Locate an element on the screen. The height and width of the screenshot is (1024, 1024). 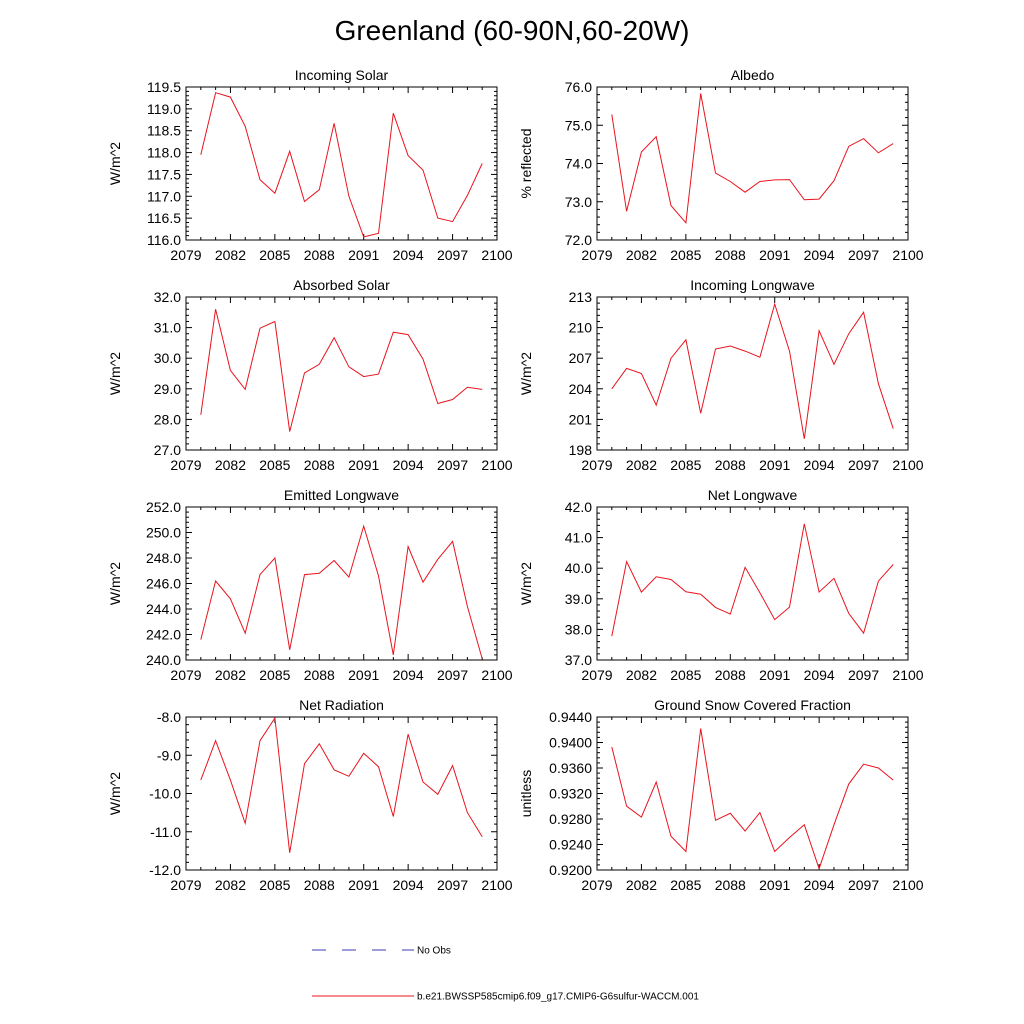
y-tick-label: 72.0 is located at coordinates (578, 240).